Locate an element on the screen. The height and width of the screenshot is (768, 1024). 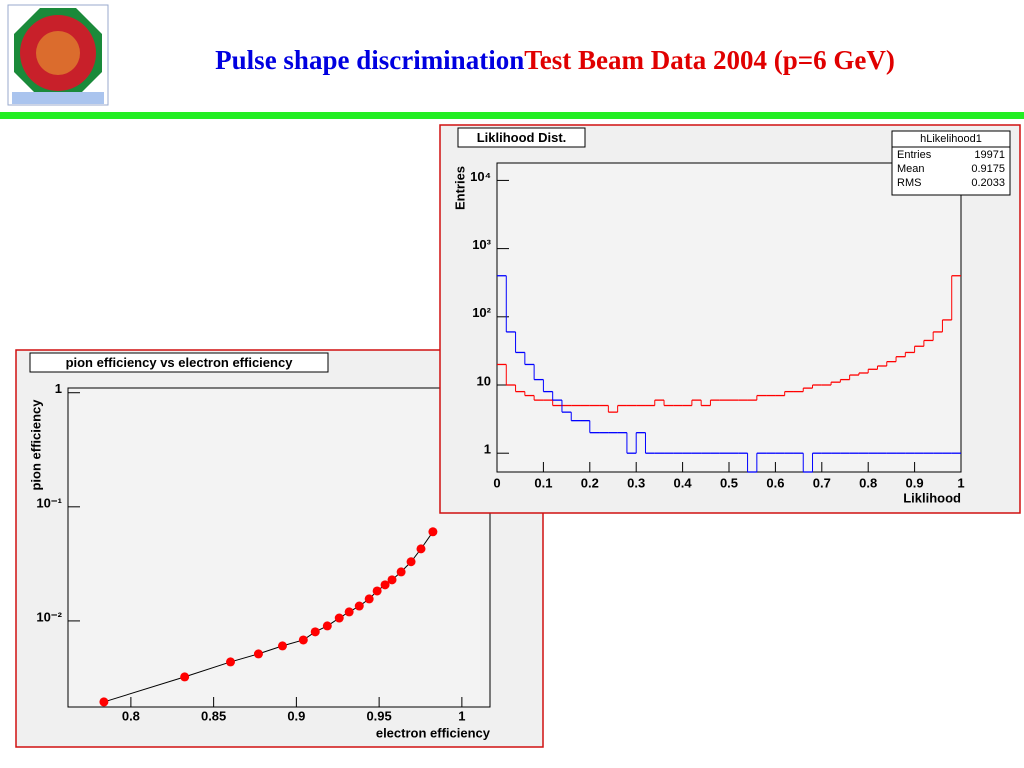
x-tick-label: 0.1 is located at coordinates (543, 482).